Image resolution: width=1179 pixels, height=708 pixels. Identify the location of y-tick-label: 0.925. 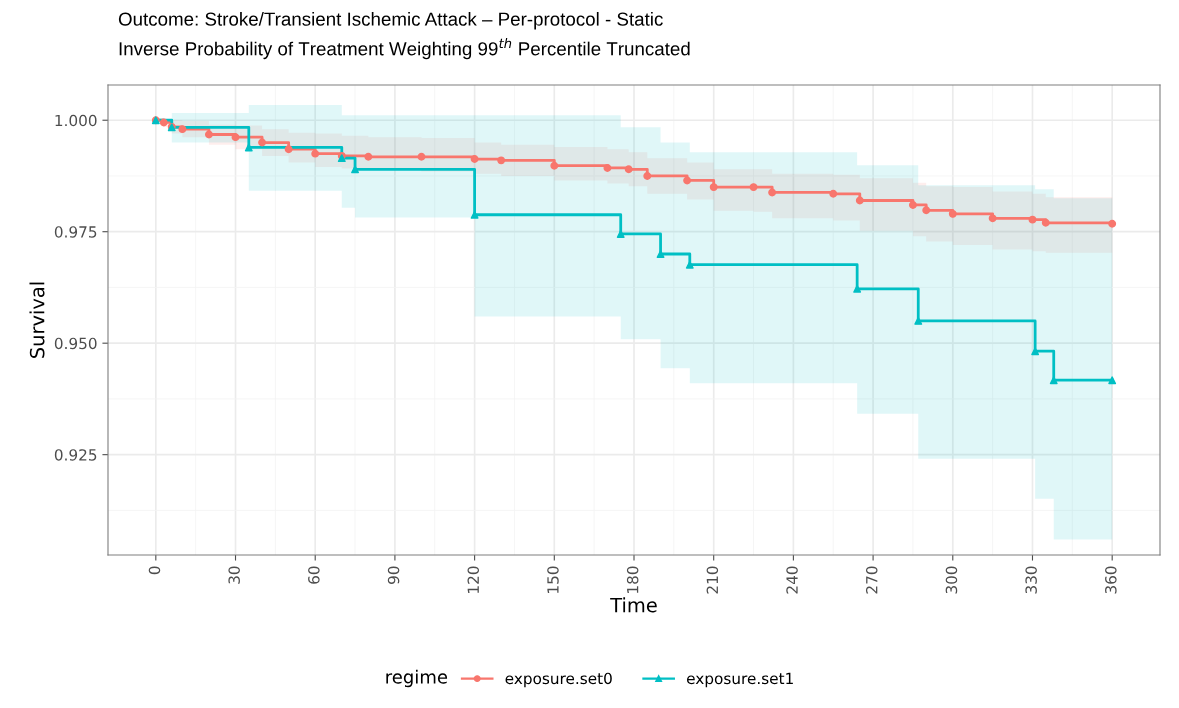
(75, 455).